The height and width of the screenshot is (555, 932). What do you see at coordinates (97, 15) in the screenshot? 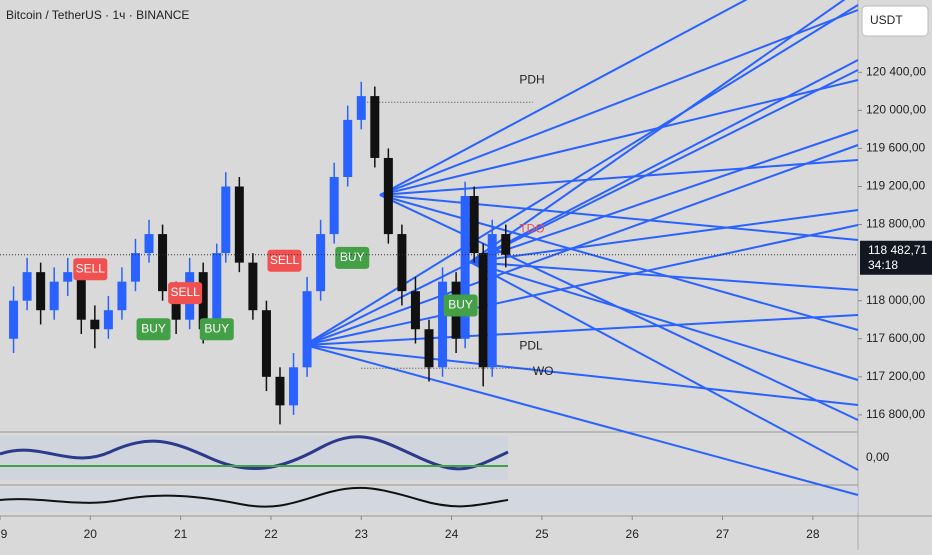
I see `chart-title: Bitcoin / TetherUS · 1ч · BINANCE` at bounding box center [97, 15].